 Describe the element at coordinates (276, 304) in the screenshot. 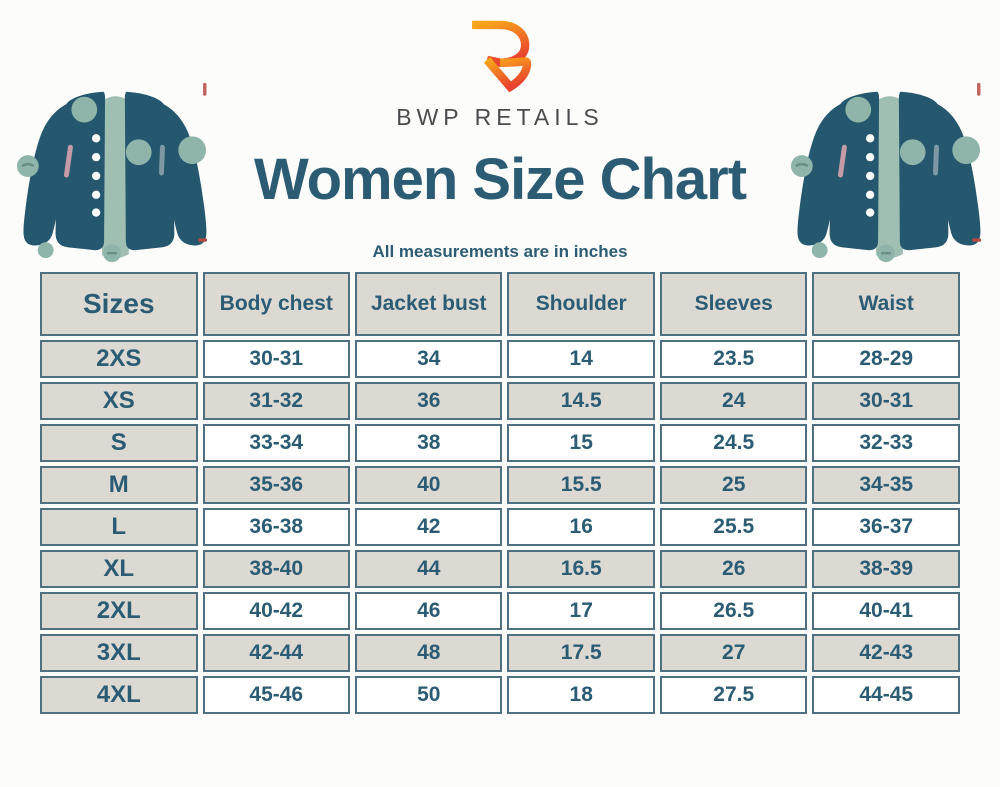

I see `column-header-body-chest: Body chest` at that location.